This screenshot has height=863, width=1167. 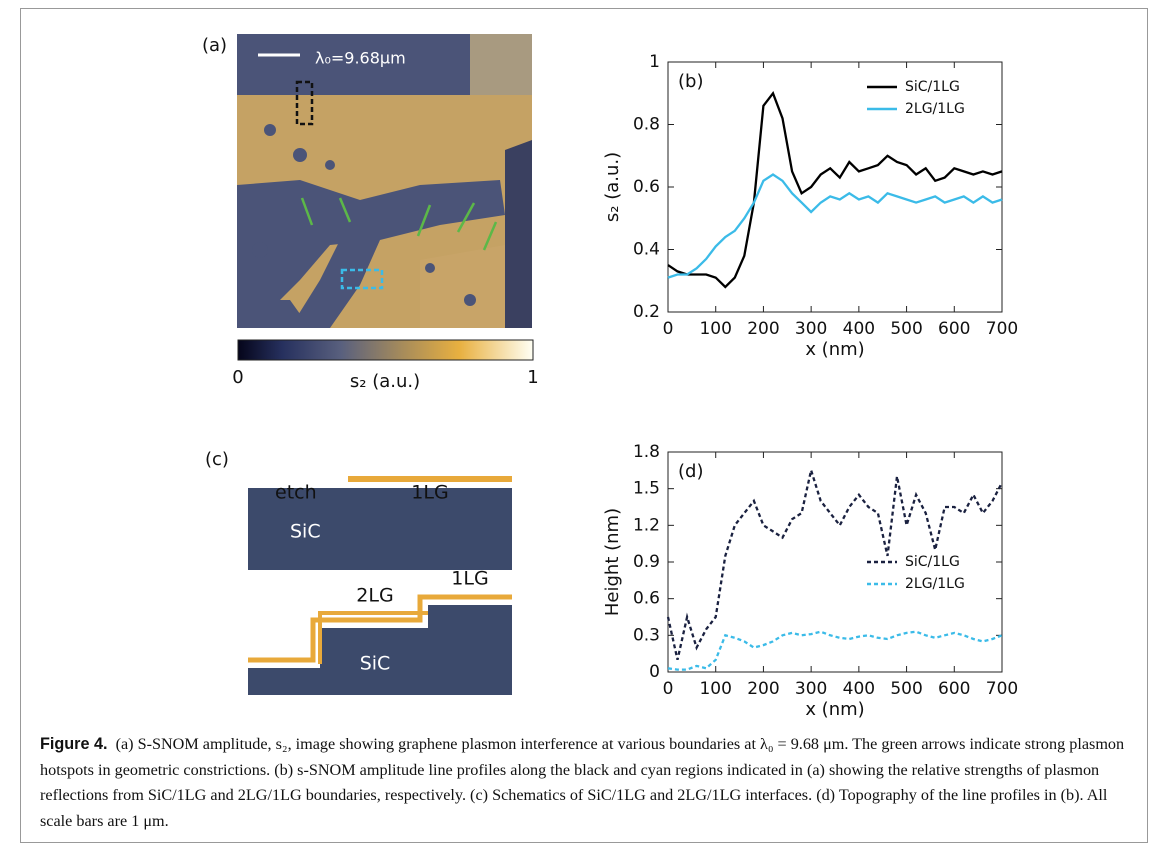 What do you see at coordinates (217, 459) in the screenshot?
I see `panel-label: (c)` at bounding box center [217, 459].